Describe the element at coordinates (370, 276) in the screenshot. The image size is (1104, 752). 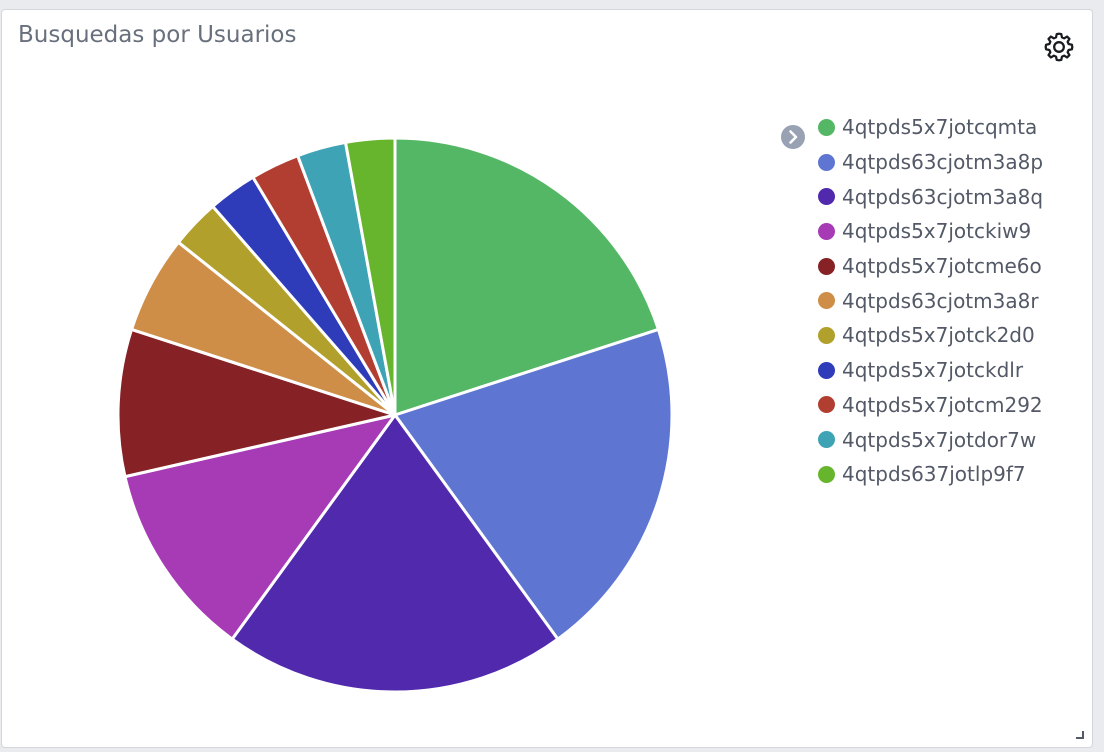
I see `pie-slice-4qtpds637jotlp9f7` at that location.